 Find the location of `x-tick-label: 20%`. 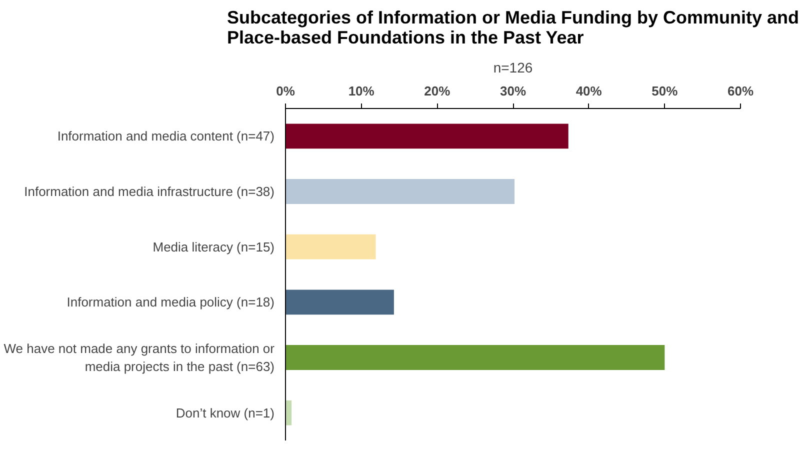

x-tick-label: 20% is located at coordinates (437, 91).